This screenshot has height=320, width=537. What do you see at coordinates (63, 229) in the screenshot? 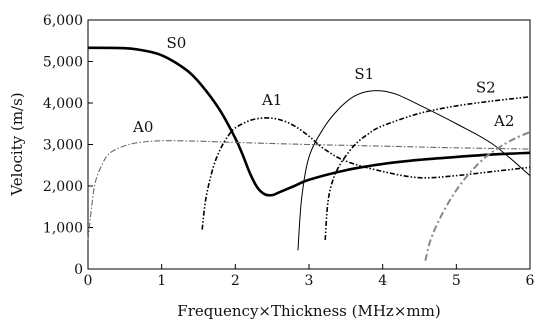
I see `y-tick-label: 1,000` at bounding box center [63, 229].